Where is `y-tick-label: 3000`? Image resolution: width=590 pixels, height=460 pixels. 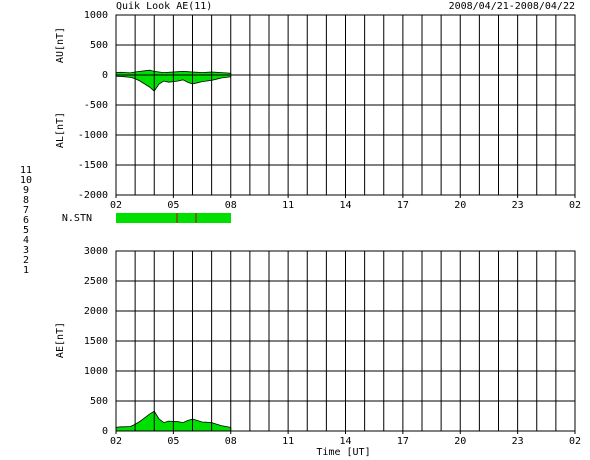 y-tick-label: 3000 is located at coordinates (96, 251).